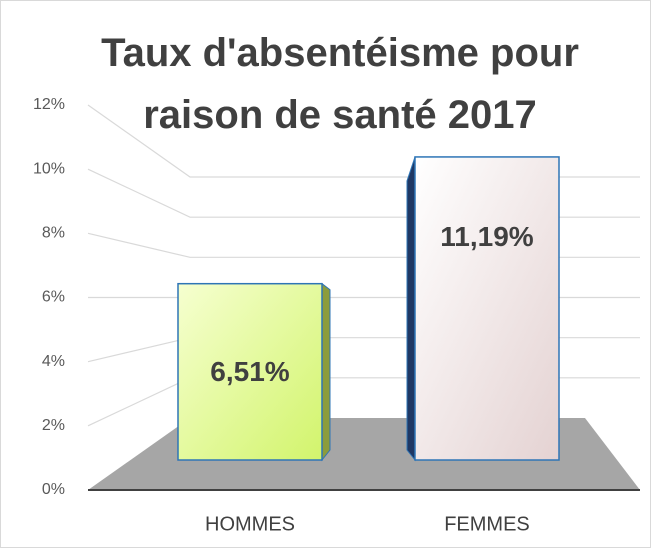 The width and height of the screenshot is (651, 548). Describe the element at coordinates (53, 297) in the screenshot. I see `y-tick-label: 6%` at that location.